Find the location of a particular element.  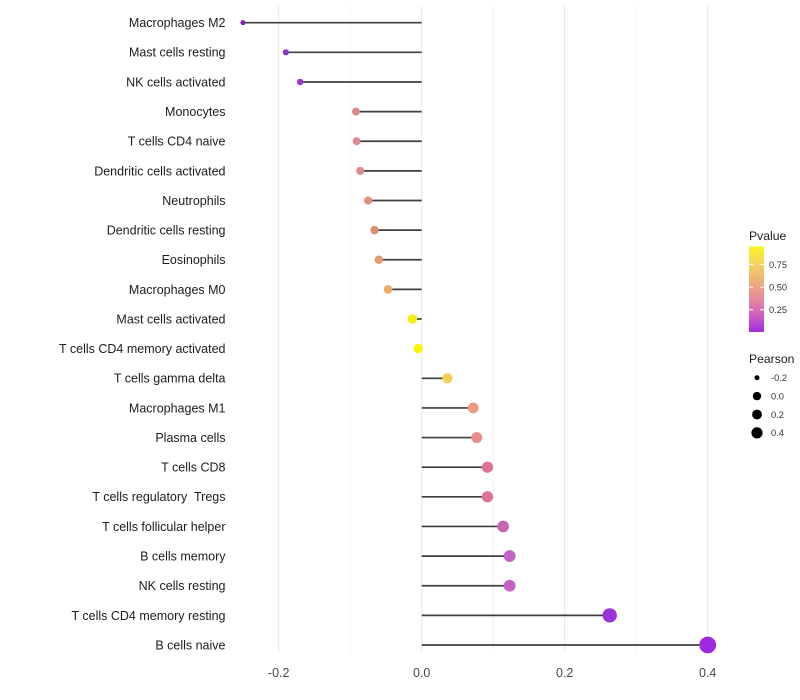

legend-group: Pvalue 0.75 0.50 0.25 Pearson -0.2 0.0 0.2 0.4 is located at coordinates (771, 334).